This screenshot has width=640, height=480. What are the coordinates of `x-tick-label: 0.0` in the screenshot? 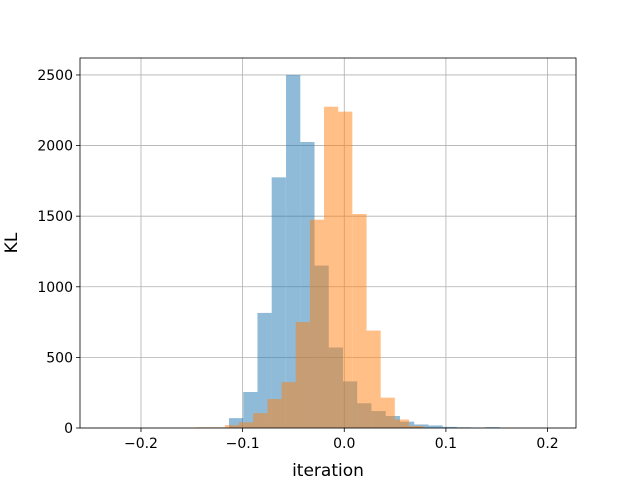 It's located at (344, 444).